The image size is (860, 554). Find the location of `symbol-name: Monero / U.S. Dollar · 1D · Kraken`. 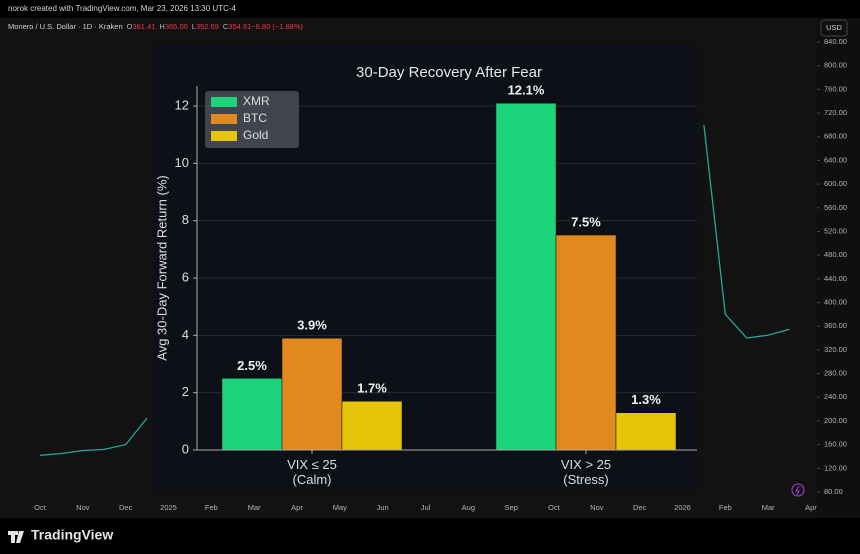

symbol-name: Monero / U.S. Dollar · 1D · Kraken is located at coordinates (65, 26).